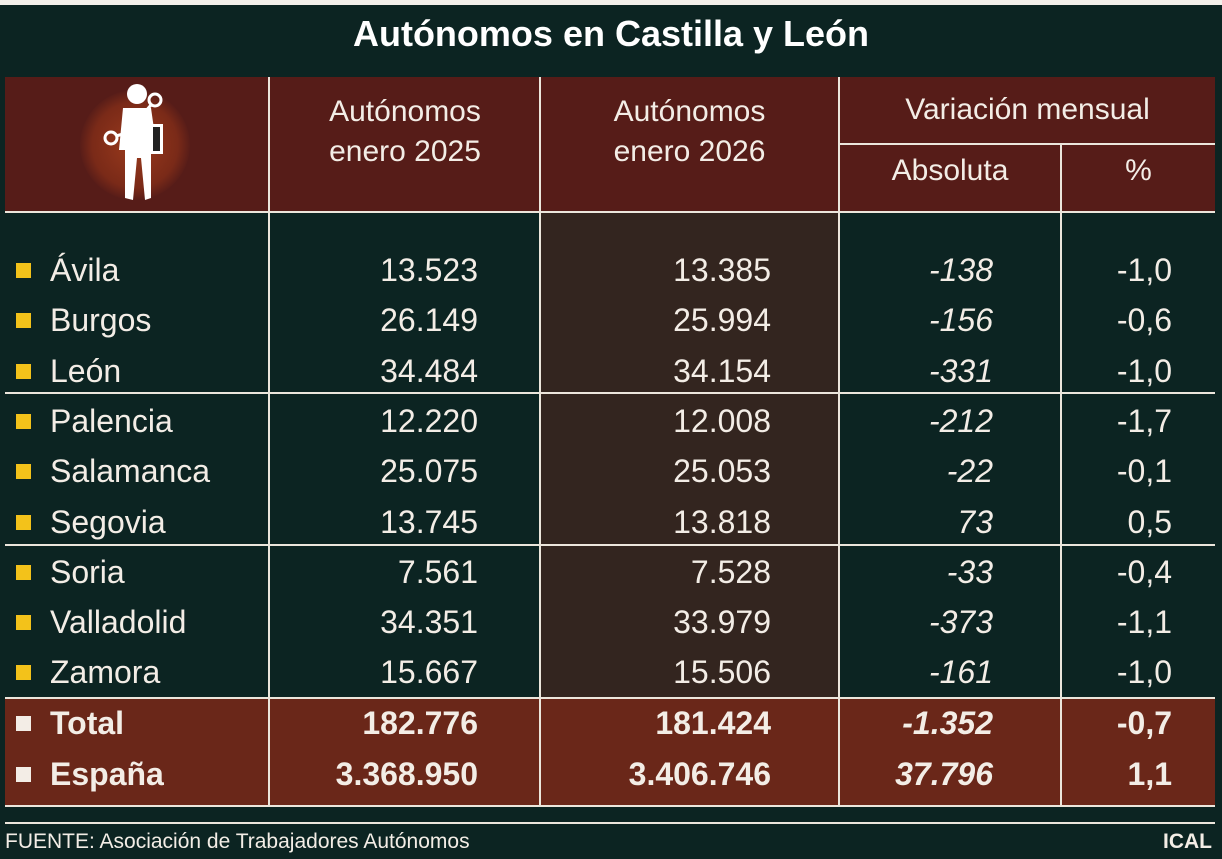 This screenshot has width=1222, height=859. I want to click on cell-y2025: 34.351, so click(429, 622).